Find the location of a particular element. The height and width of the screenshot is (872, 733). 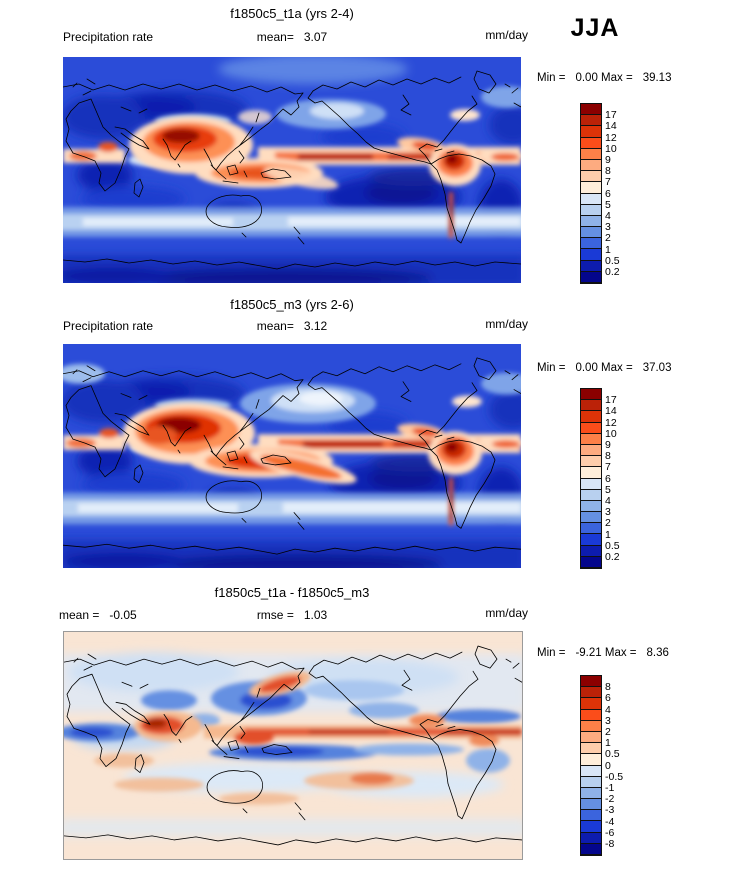

panel2-units: mm/day is located at coordinates (506, 324).